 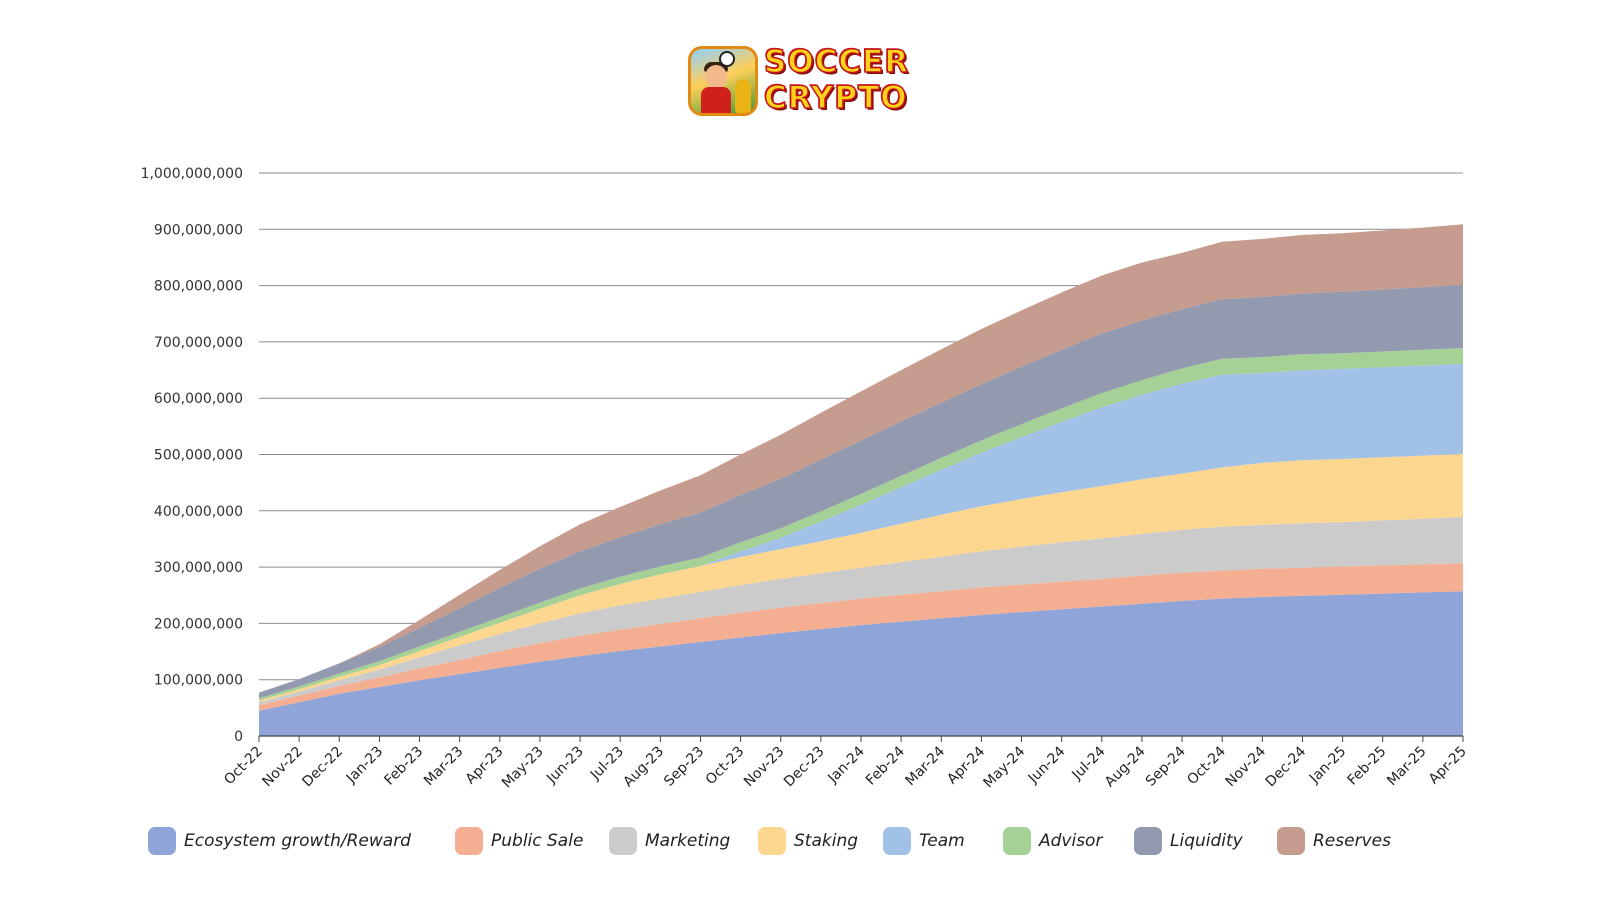 What do you see at coordinates (1047, 765) in the screenshot?
I see `x-tick-label: Jun-24` at bounding box center [1047, 765].